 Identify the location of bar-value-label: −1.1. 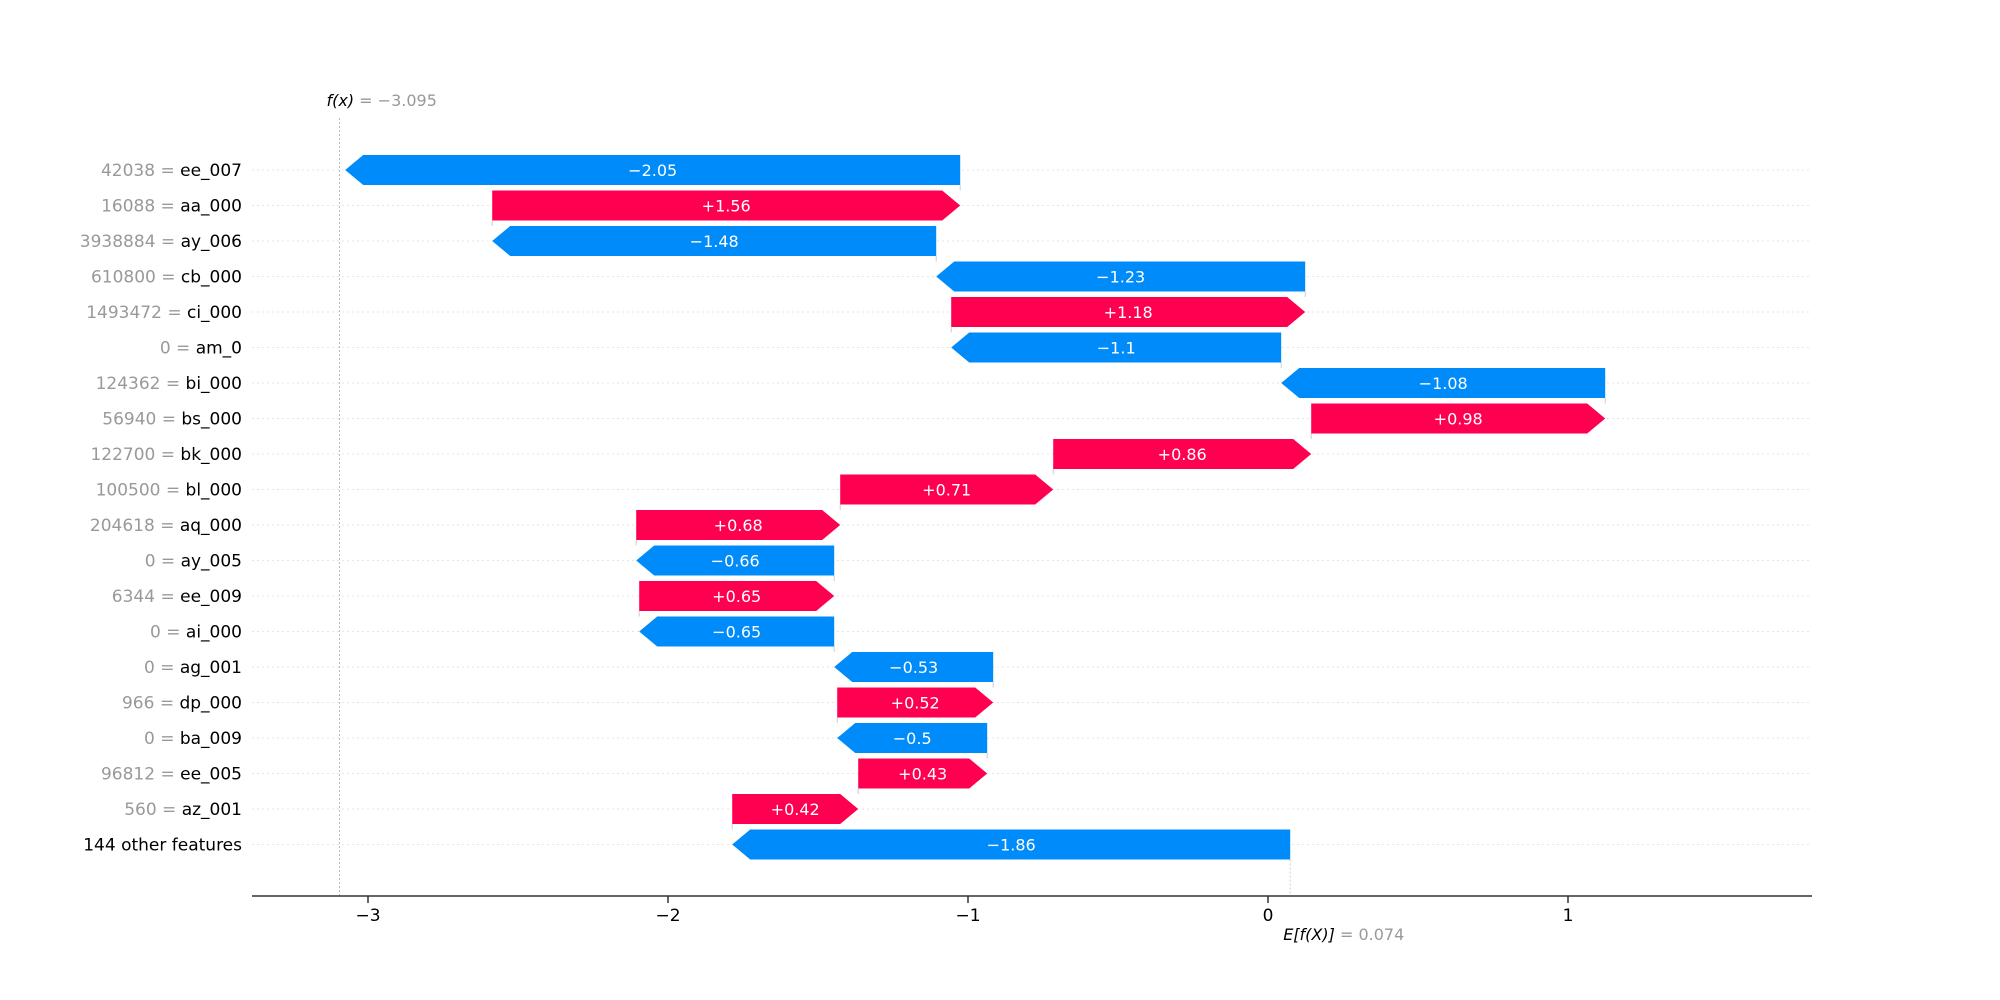
(1116, 348).